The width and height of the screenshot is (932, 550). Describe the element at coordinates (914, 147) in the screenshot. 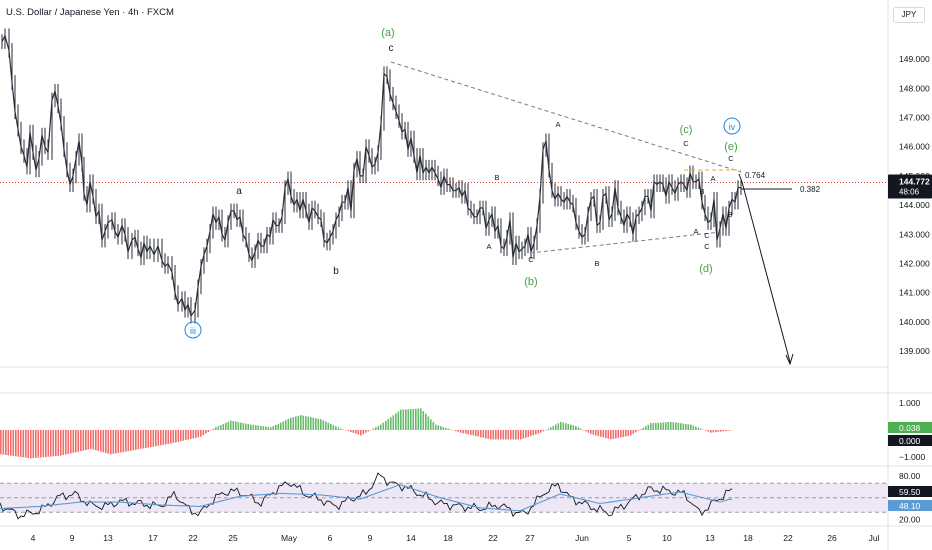

I see `price-tick-label: 146.000` at that location.